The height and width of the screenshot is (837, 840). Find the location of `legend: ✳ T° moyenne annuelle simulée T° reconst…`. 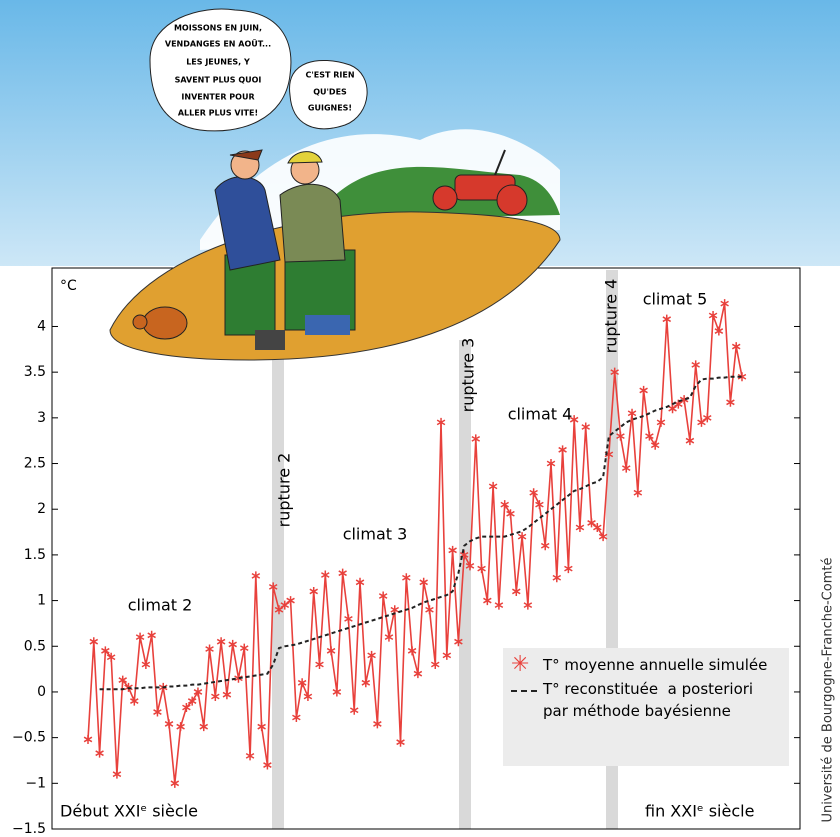

legend: ✳ T° moyenne annuelle simulée T° reconst… is located at coordinates (646, 707).